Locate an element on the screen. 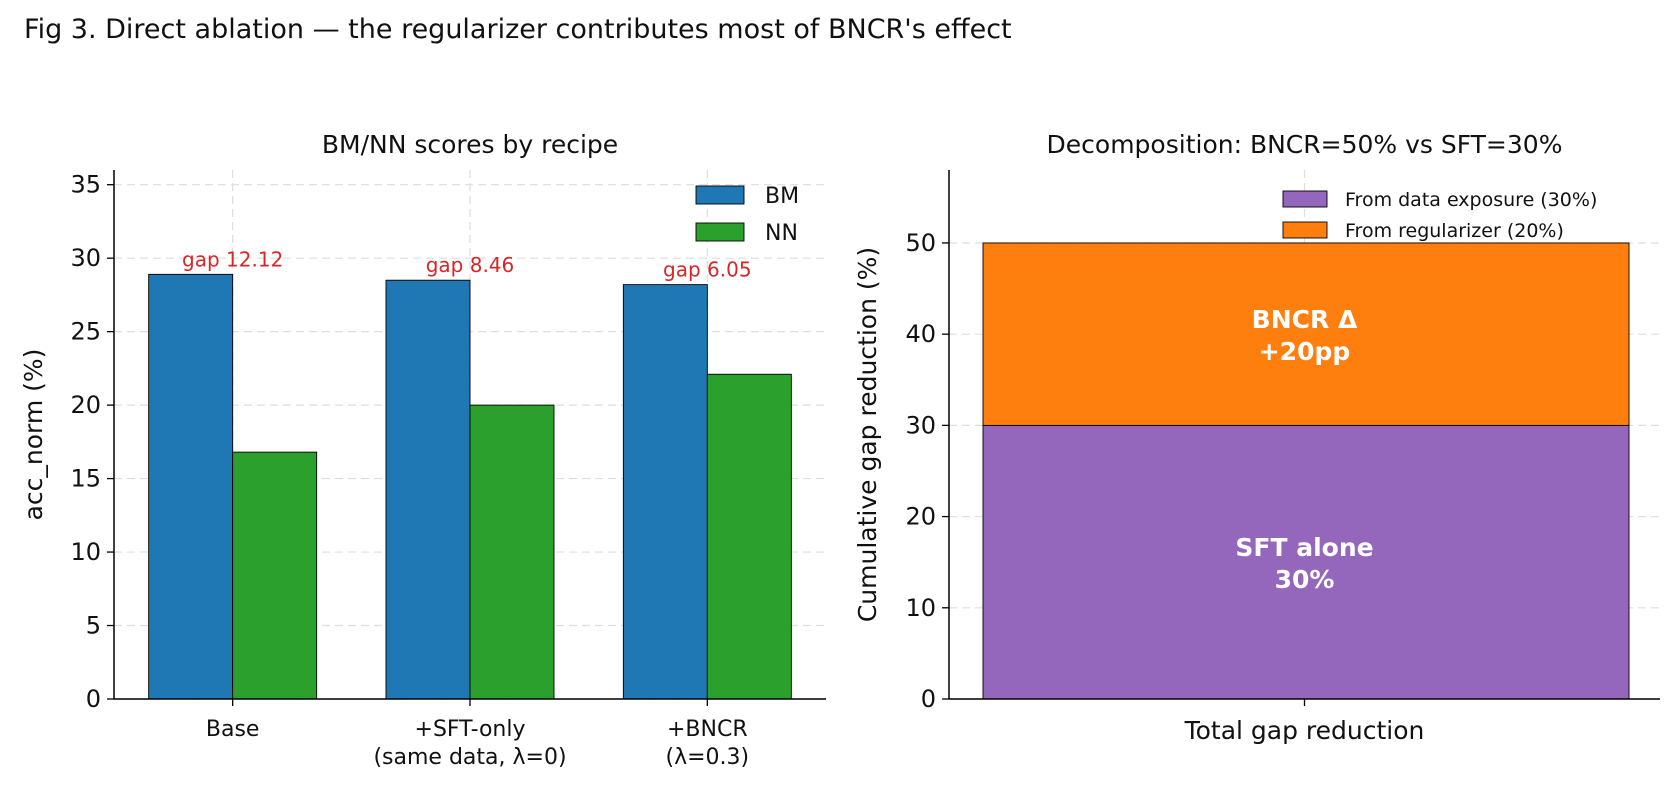 The height and width of the screenshot is (790, 1680). y-tick-label: 25 is located at coordinates (85, 332).